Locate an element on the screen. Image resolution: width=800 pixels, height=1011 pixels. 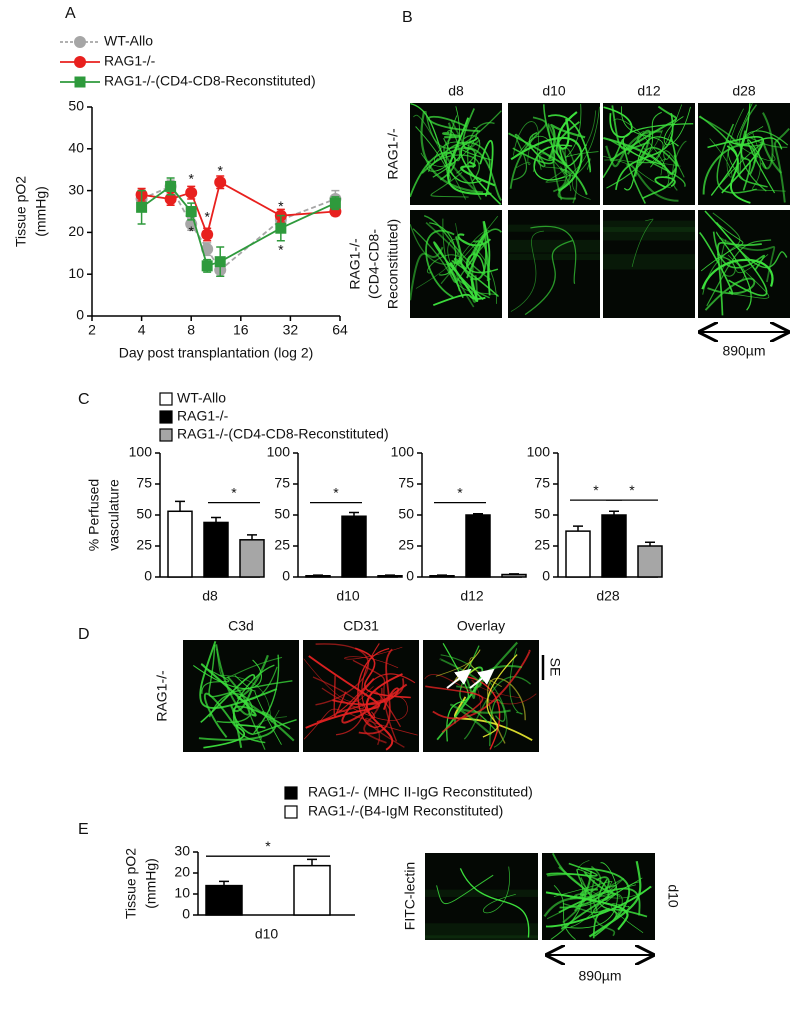
row-label: (CD4-CD8- is located at coordinates (374, 264).